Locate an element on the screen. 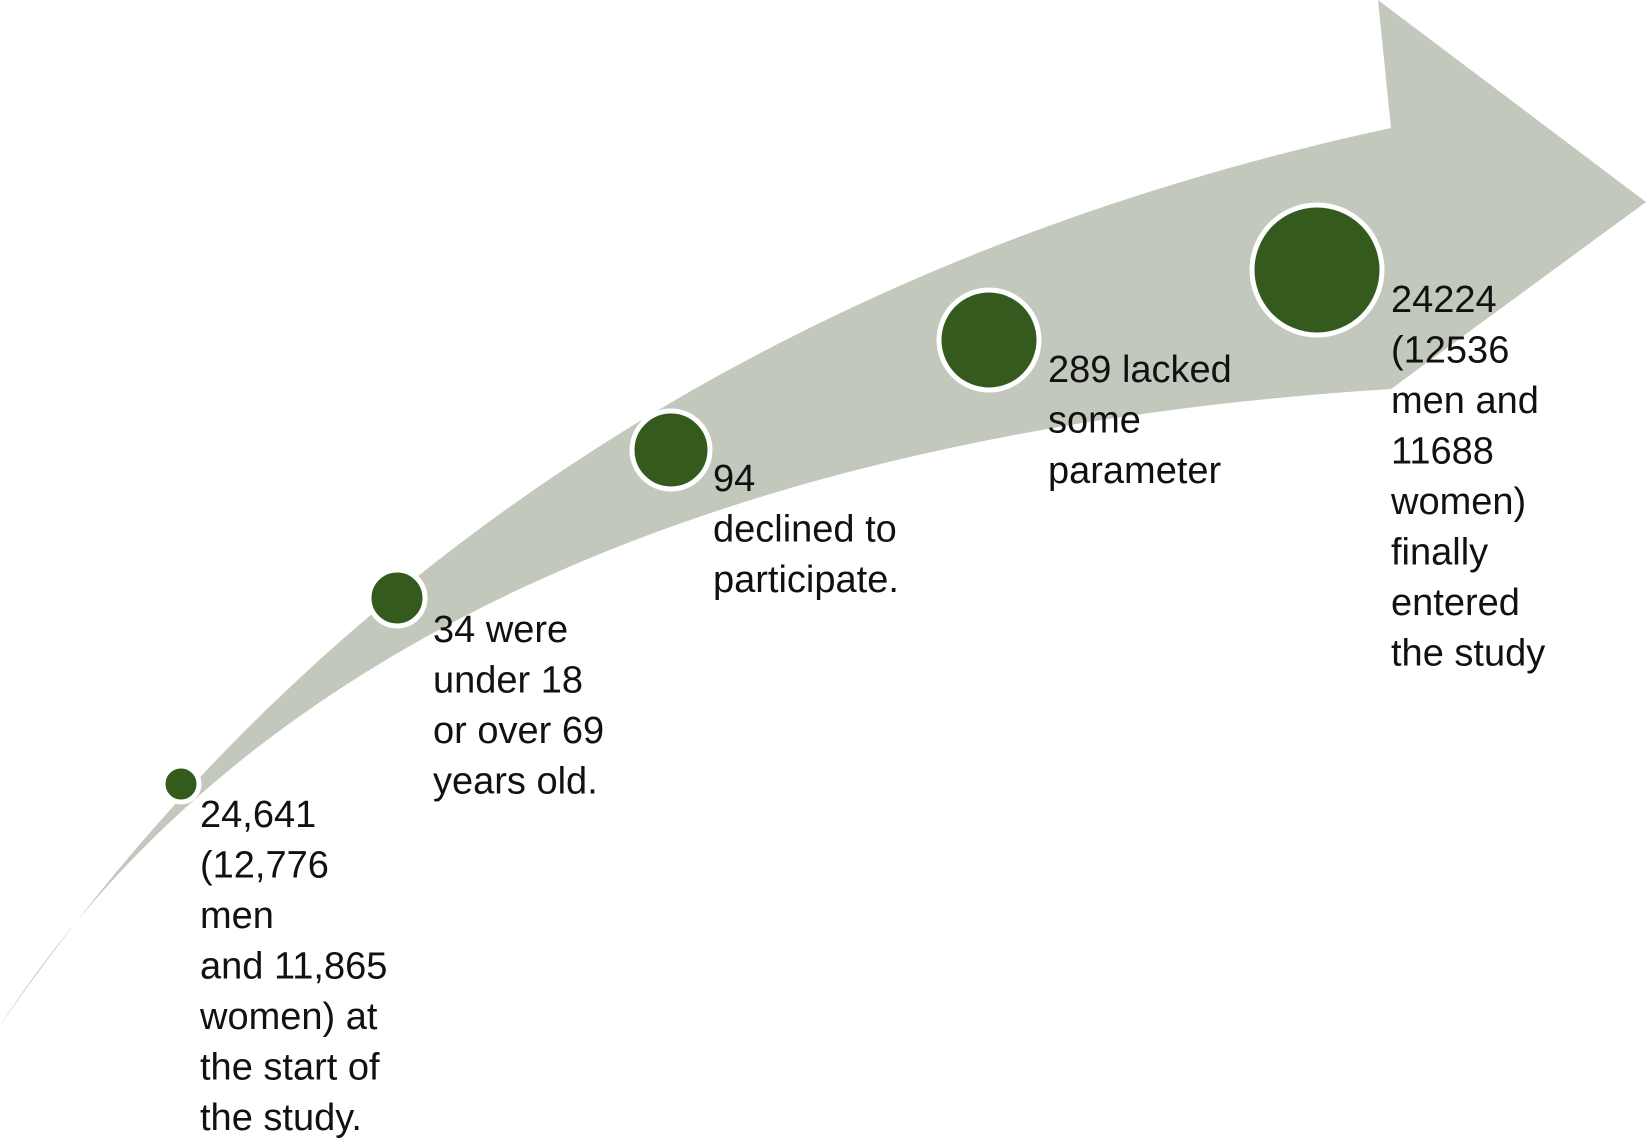 The image size is (1650, 1144). label-line: under 18 is located at coordinates (508, 681).